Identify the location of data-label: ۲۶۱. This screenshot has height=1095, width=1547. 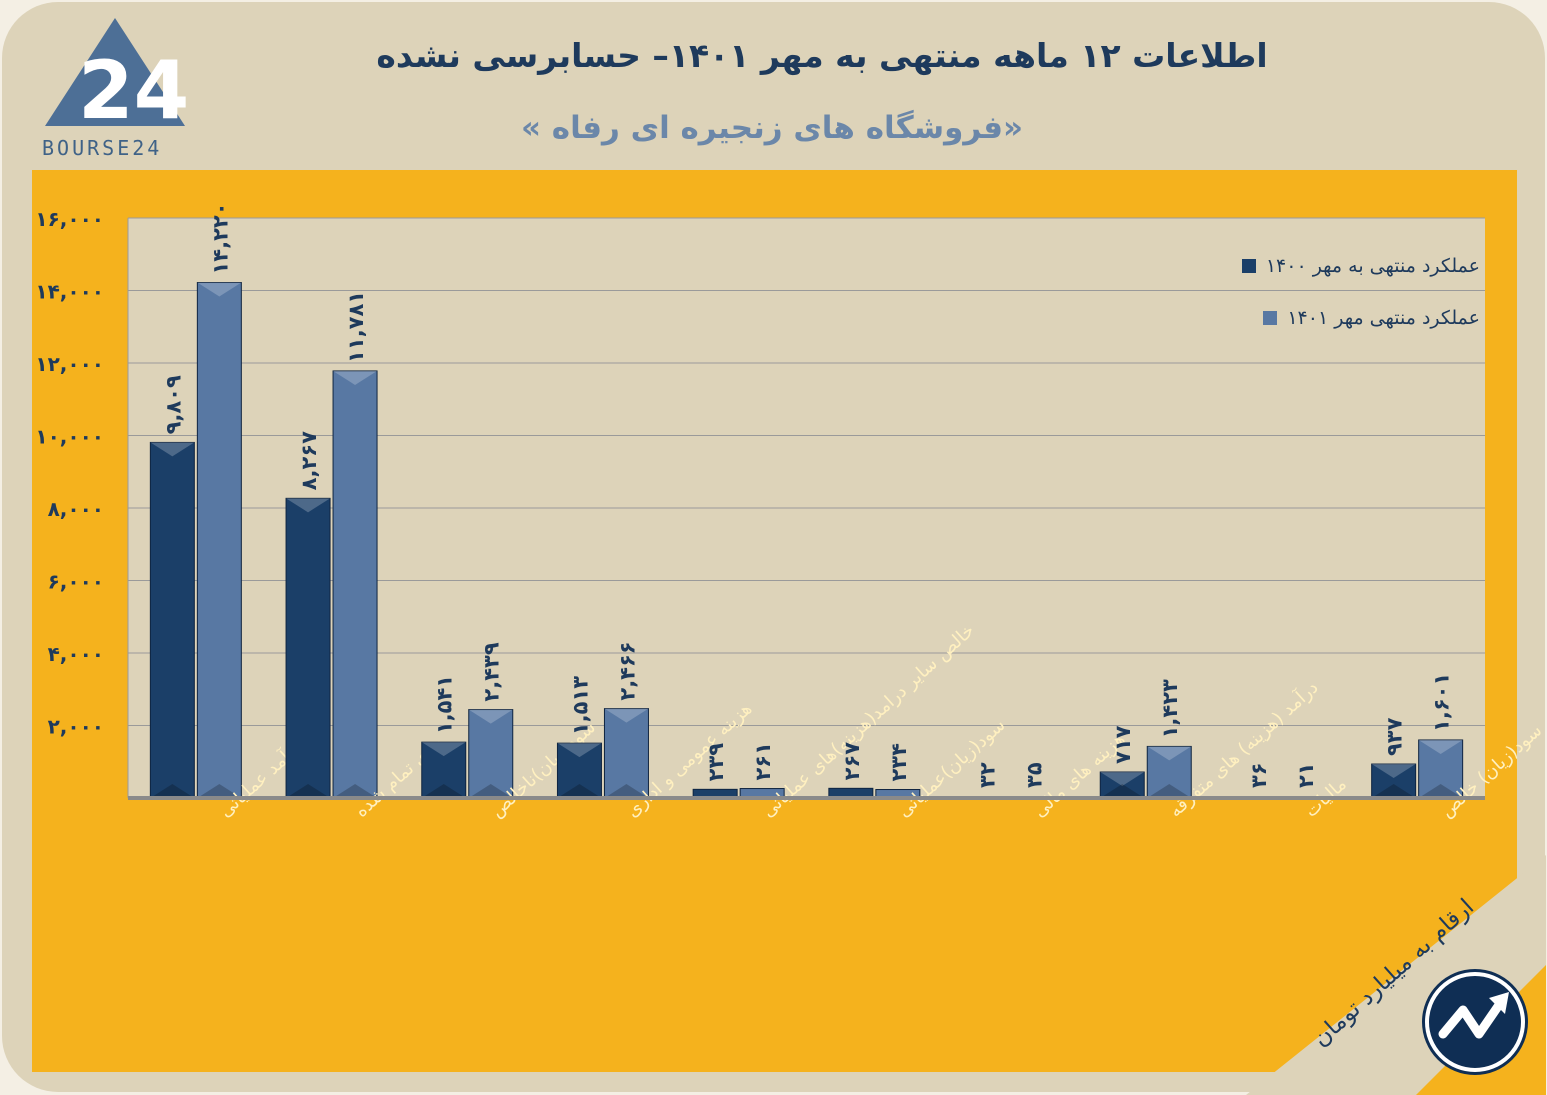
(763, 761).